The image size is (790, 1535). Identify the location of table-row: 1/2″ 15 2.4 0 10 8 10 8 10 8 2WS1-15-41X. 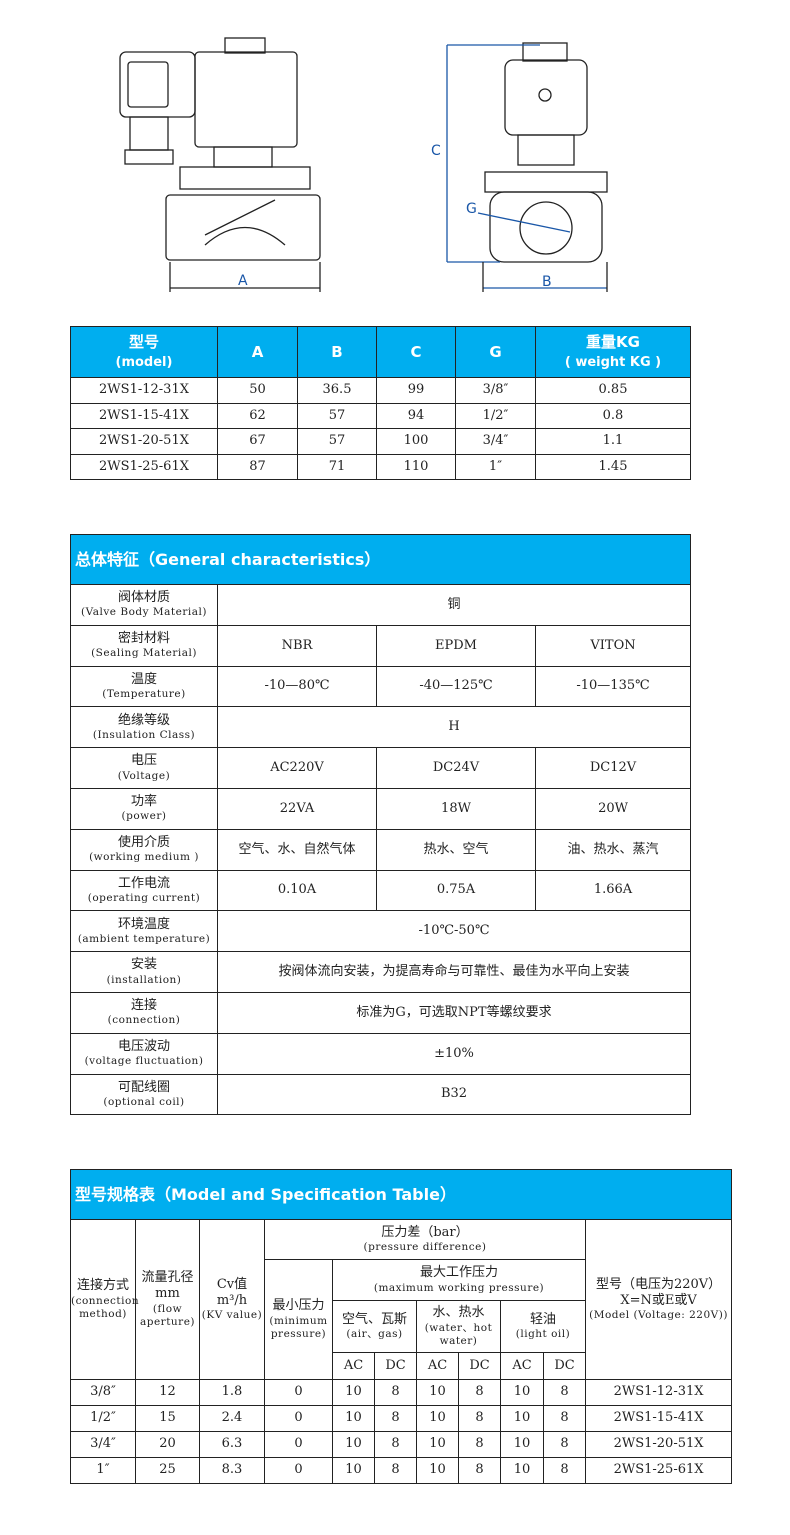
(401, 1418).